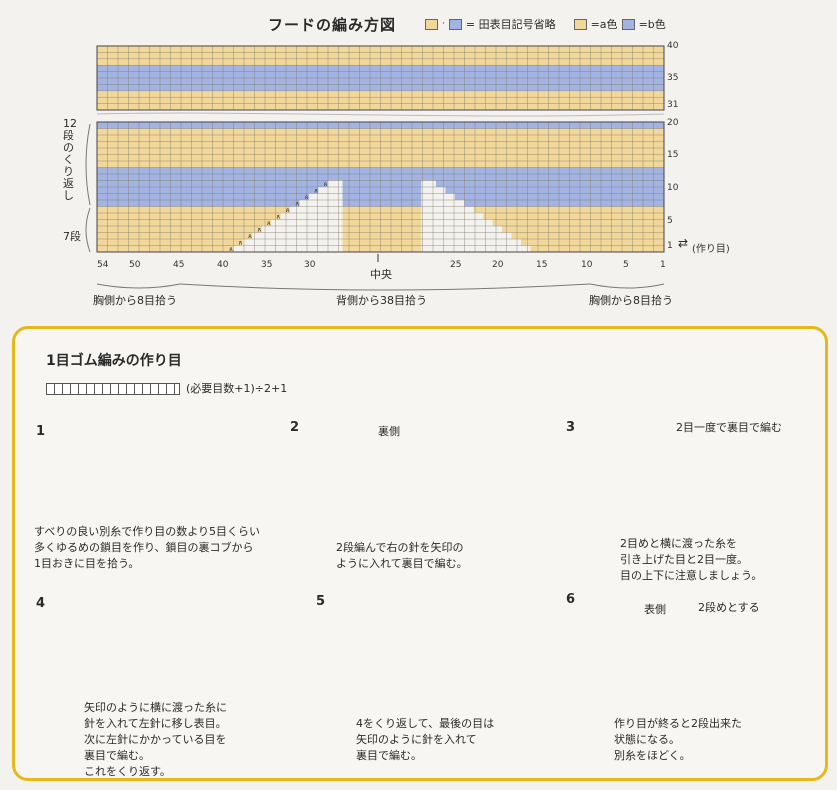  What do you see at coordinates (425, 739) in the screenshot?
I see `step5-caption: 4をくり返して、最後の目は 矢印のように針を入れて 裏目で編む。` at bounding box center [425, 739].